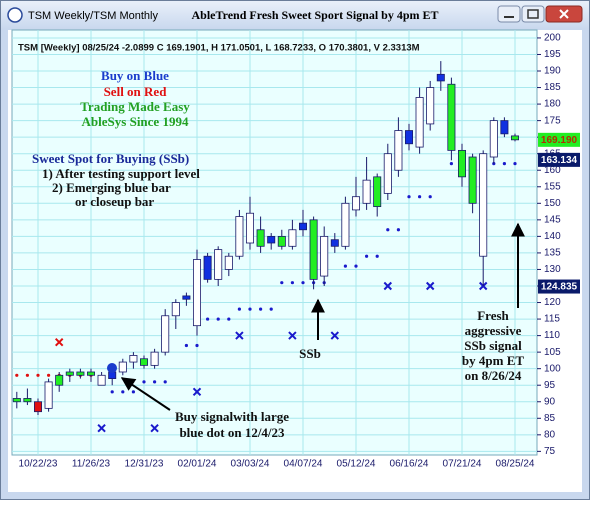 This screenshot has width=590, height=505. What do you see at coordinates (135, 75) in the screenshot?
I see `annotation: Buy on Blue` at bounding box center [135, 75].